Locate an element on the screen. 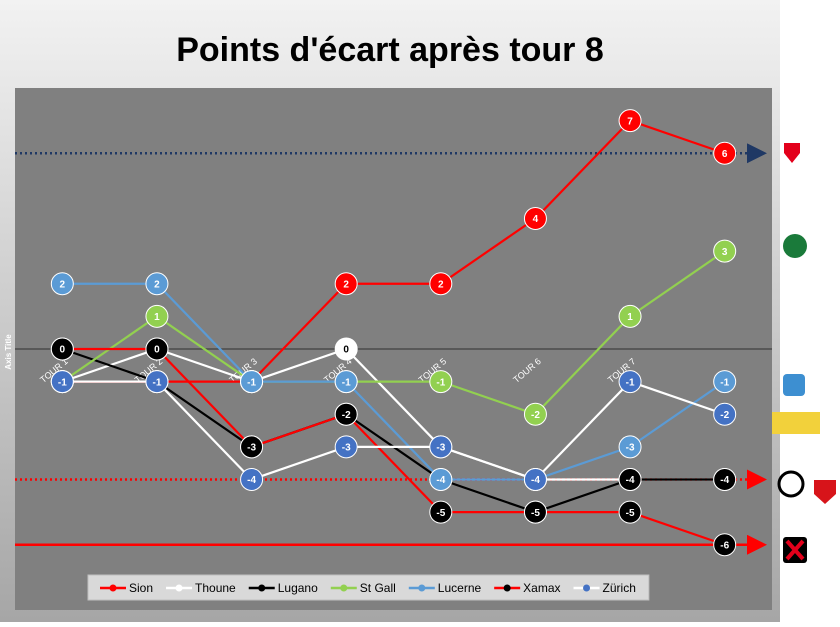 This screenshot has height=627, width=840. data-point: -2 is located at coordinates (346, 414).